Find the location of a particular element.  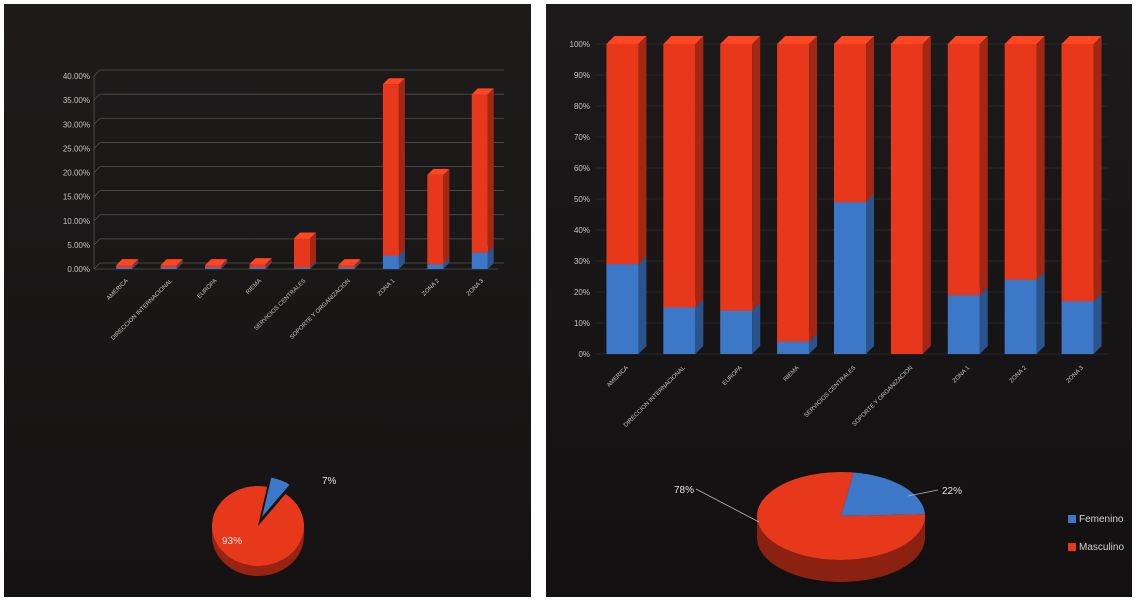

y-tick-label: 60% is located at coordinates (582, 168).